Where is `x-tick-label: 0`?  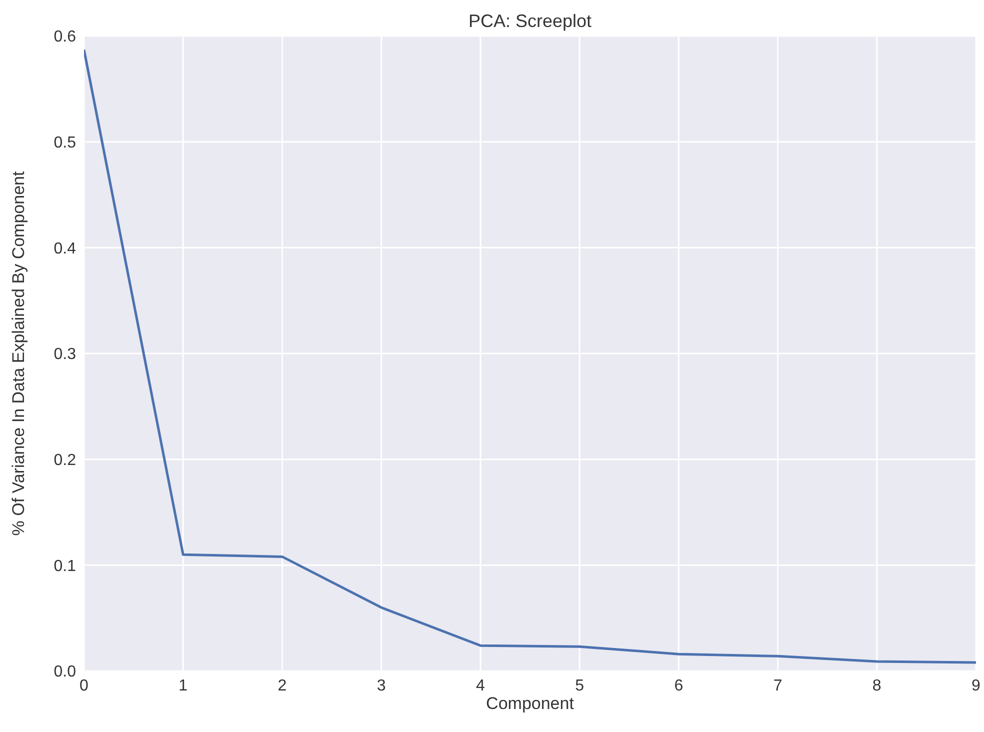
x-tick-label: 0 is located at coordinates (84, 685).